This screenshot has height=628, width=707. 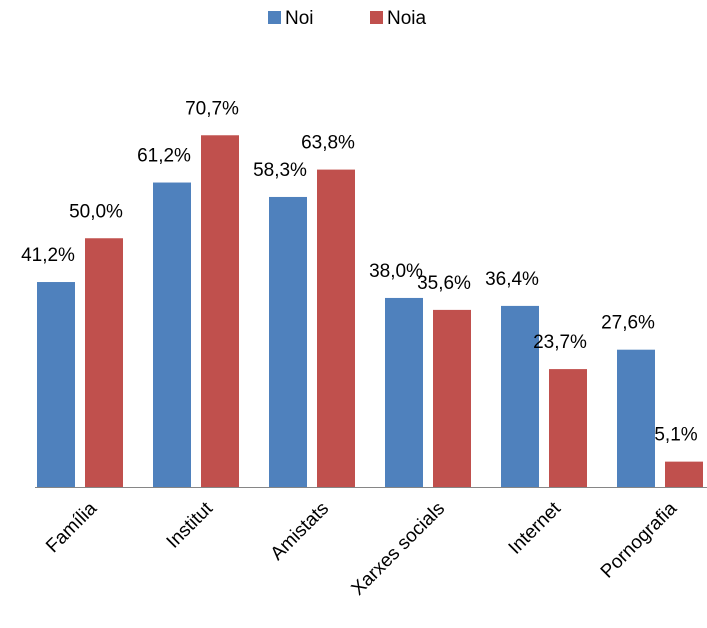 I want to click on x-tick-label: Institut, so click(x=190, y=525).